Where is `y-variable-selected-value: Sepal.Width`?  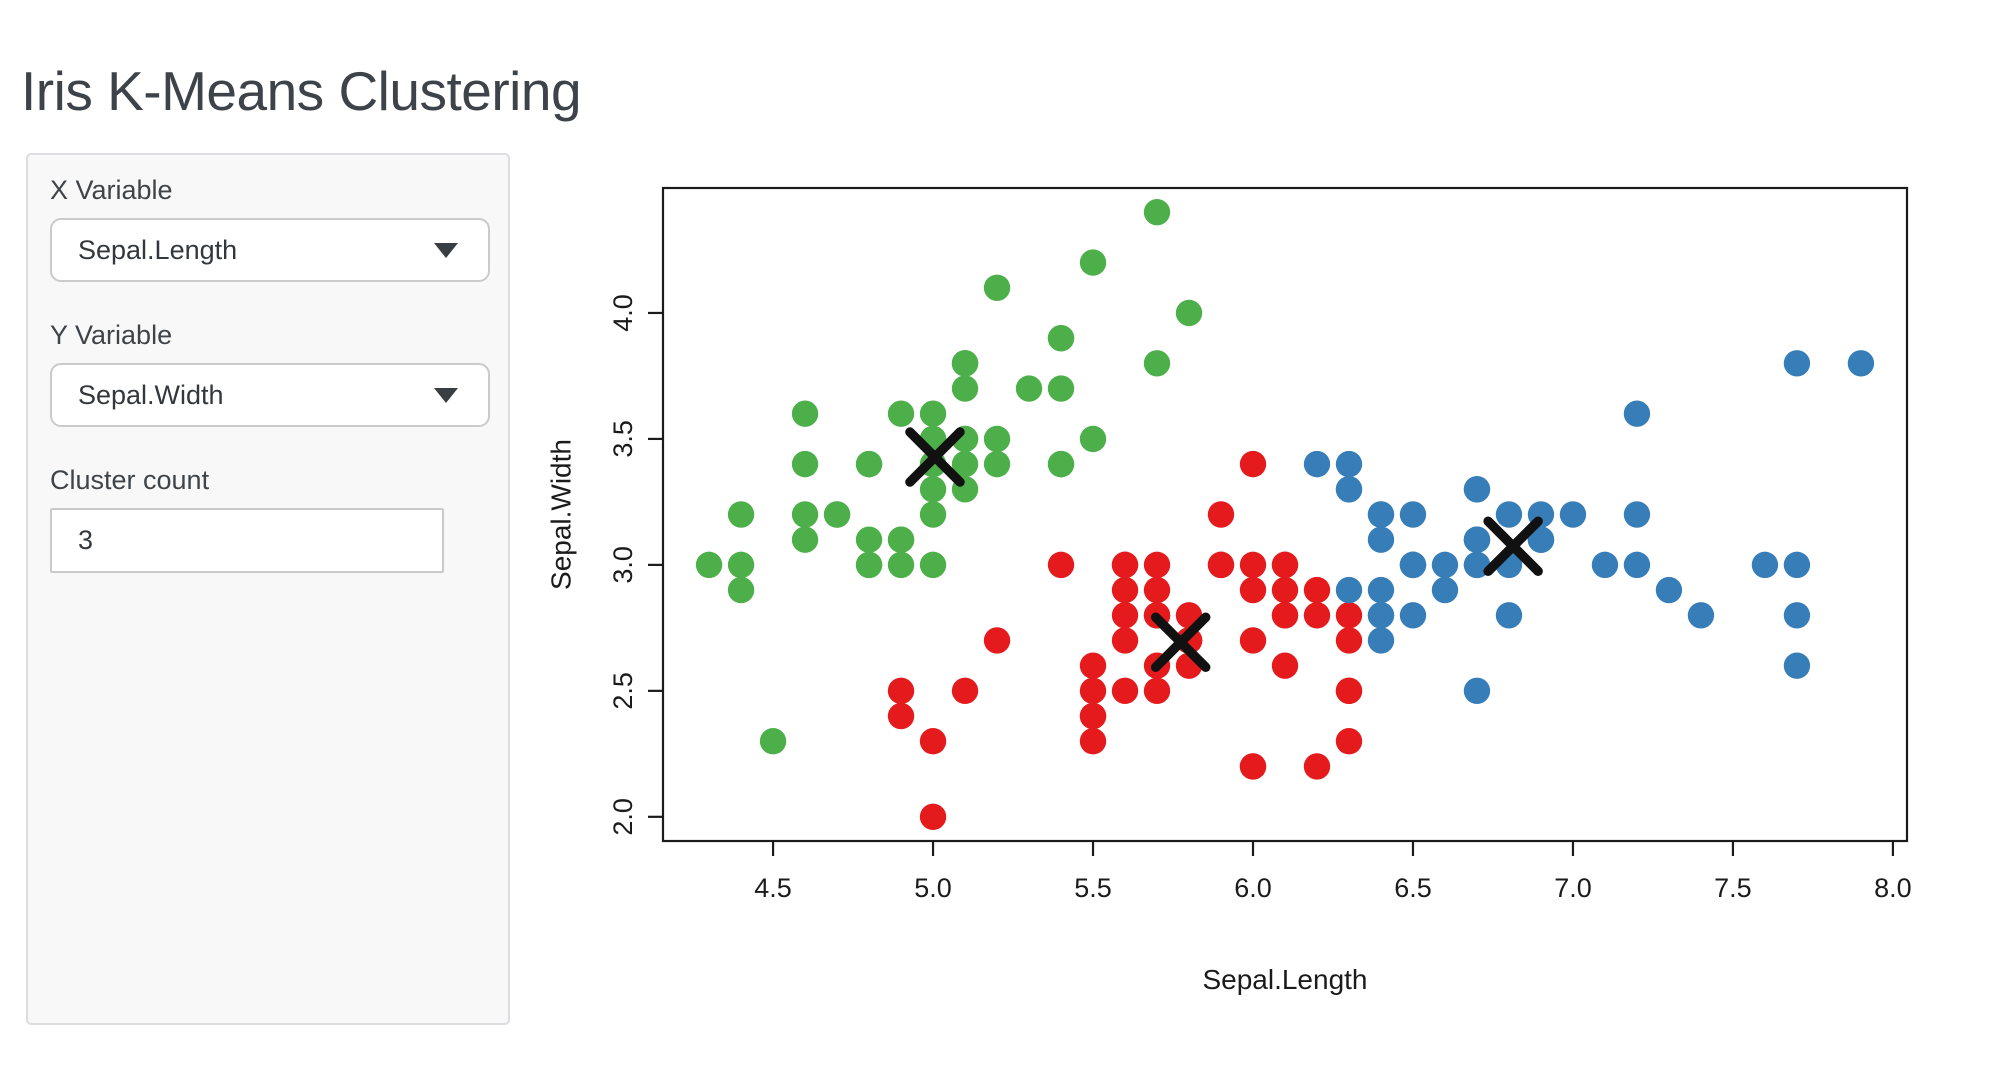 y-variable-selected-value: Sepal.Width is located at coordinates (151, 394).